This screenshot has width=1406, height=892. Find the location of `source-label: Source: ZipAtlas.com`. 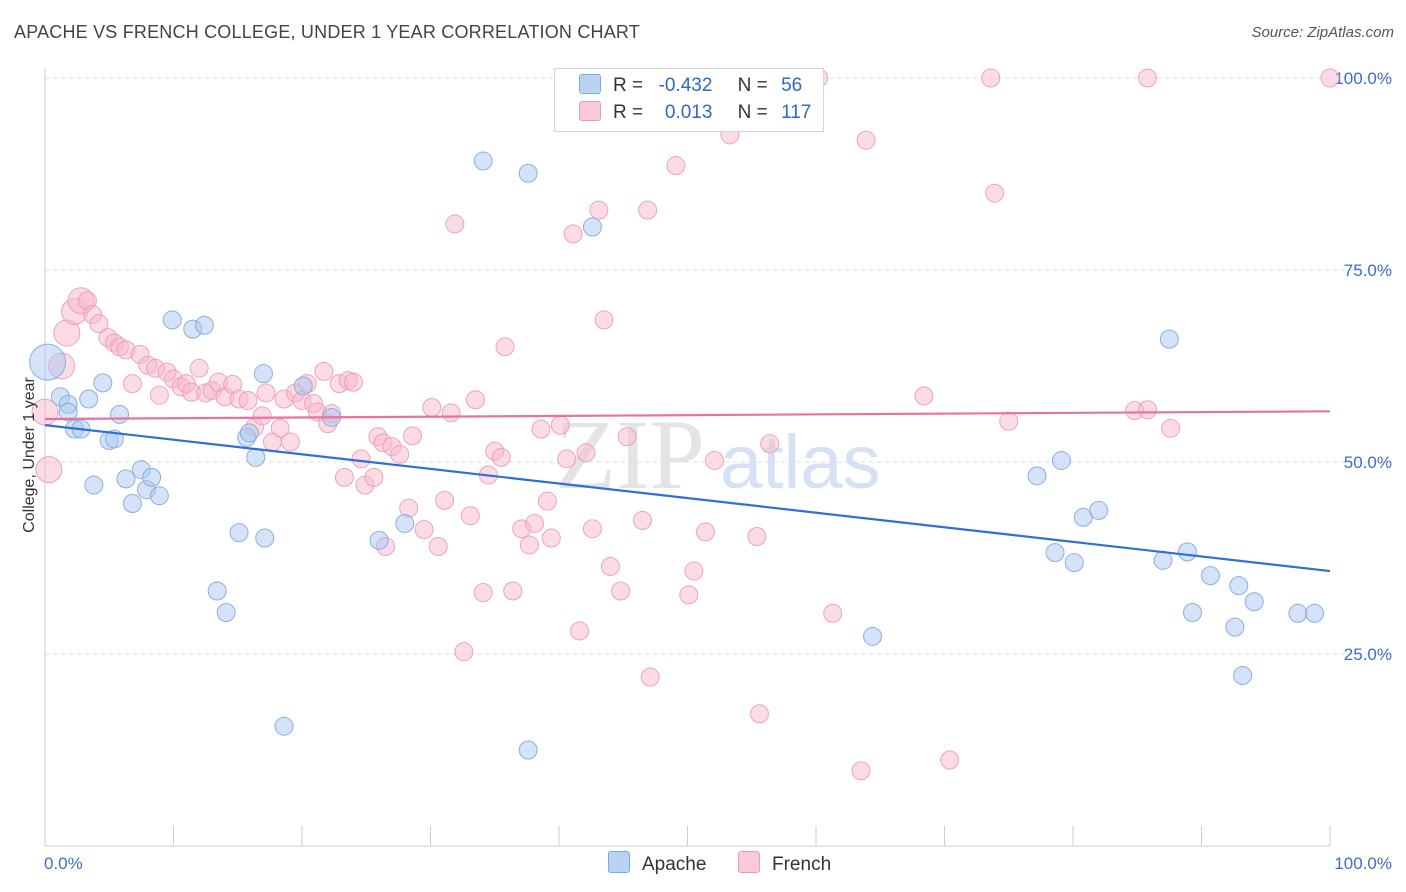

source-label: Source: ZipAtlas.com is located at coordinates (1322, 32).